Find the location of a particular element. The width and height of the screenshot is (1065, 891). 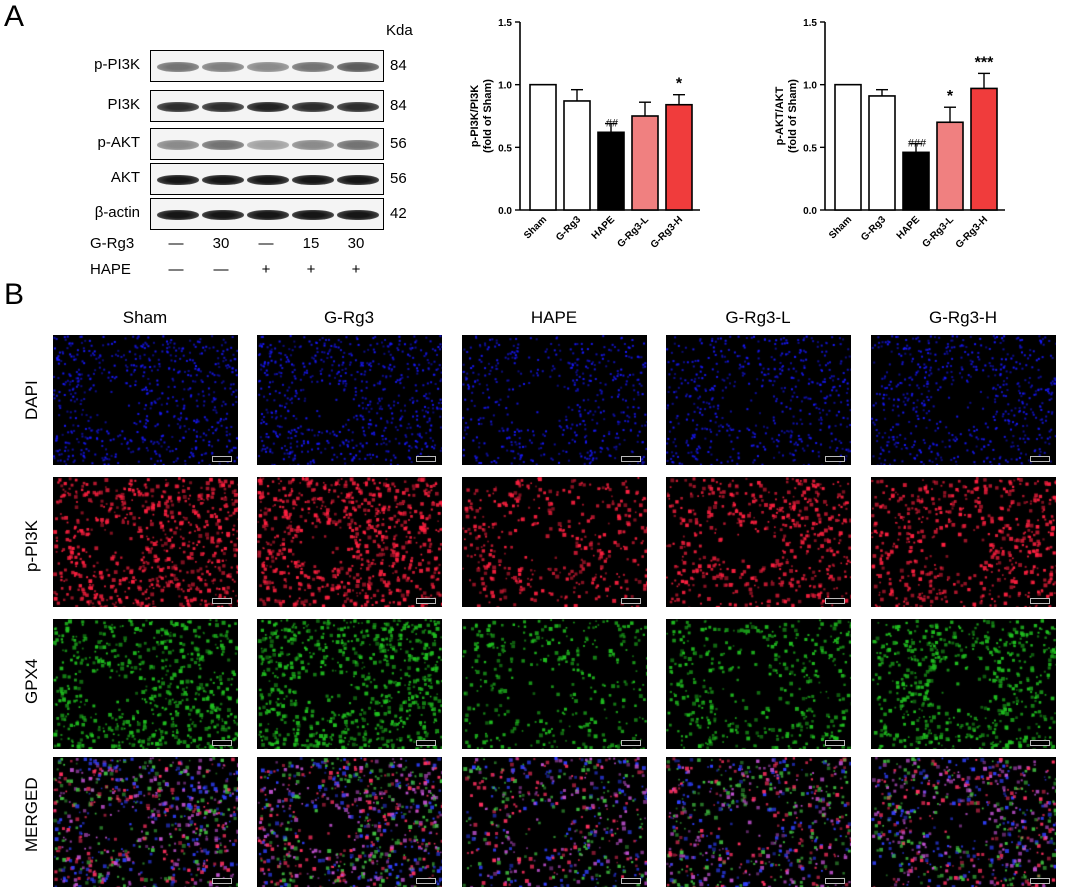

blot-label: AKT is located at coordinates (125, 177).